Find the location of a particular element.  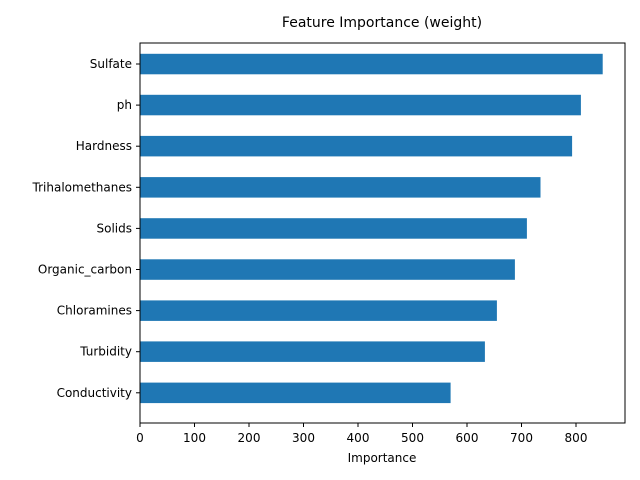

x-tick-label: 300 is located at coordinates (303, 438).